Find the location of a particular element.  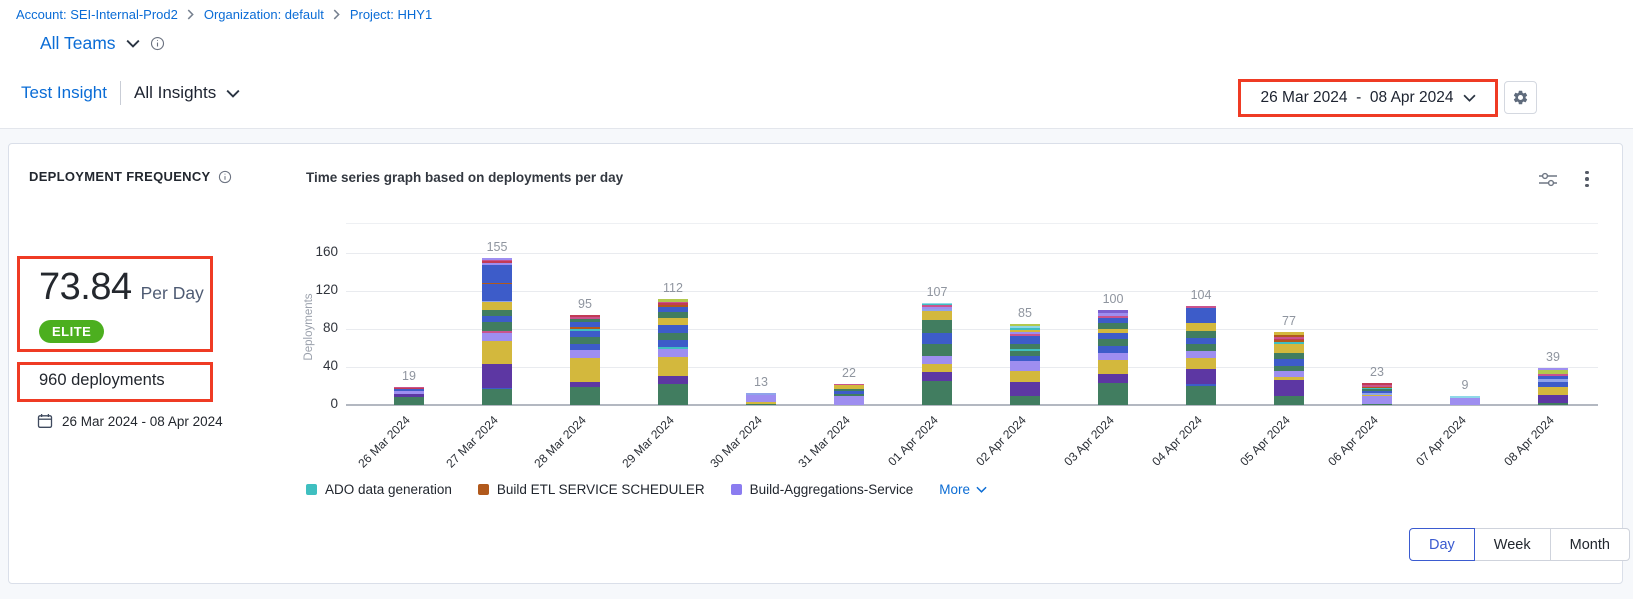

breadcrumb-item: Account: SEI-Internal-Prod2 is located at coordinates (97, 14).